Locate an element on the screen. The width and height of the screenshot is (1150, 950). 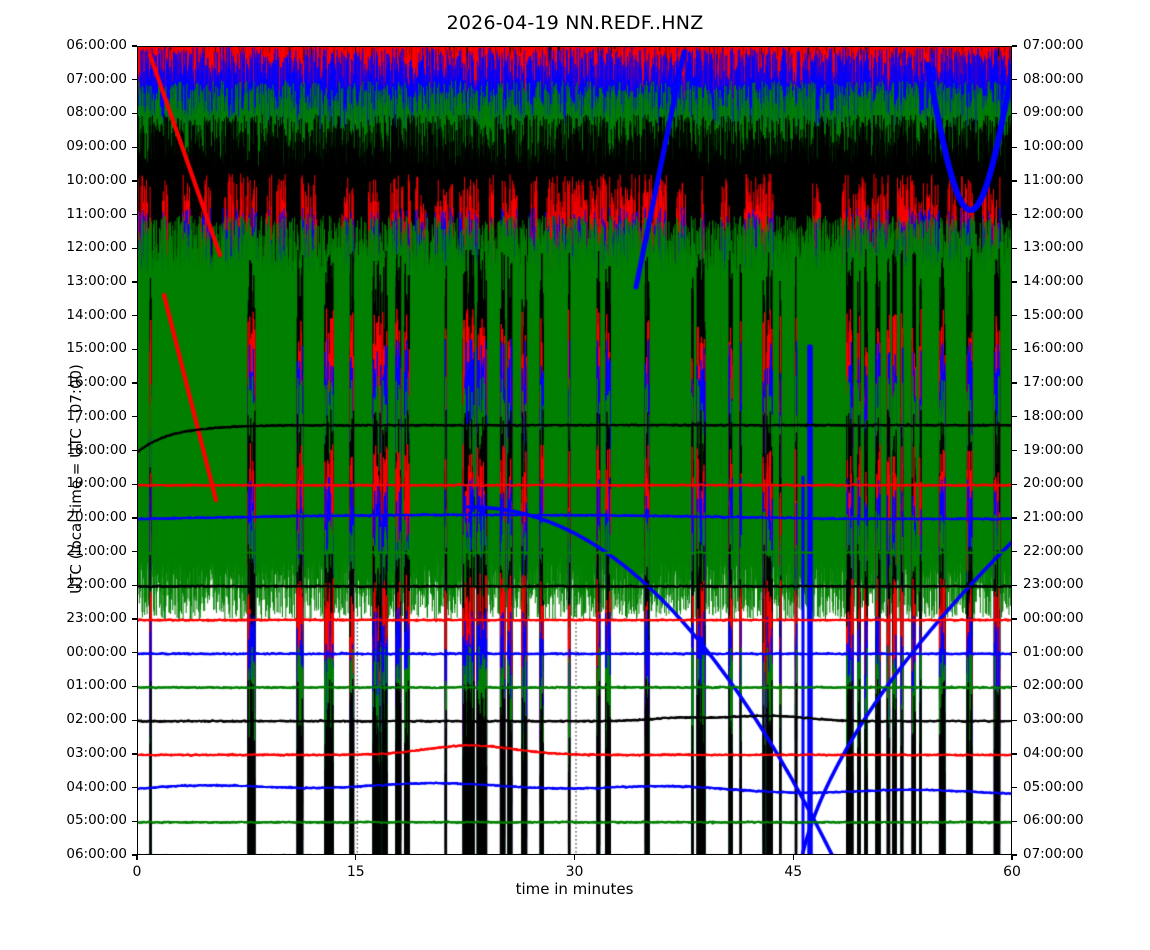
y-tick-label-left: 08:00:00 is located at coordinates (96, 112).